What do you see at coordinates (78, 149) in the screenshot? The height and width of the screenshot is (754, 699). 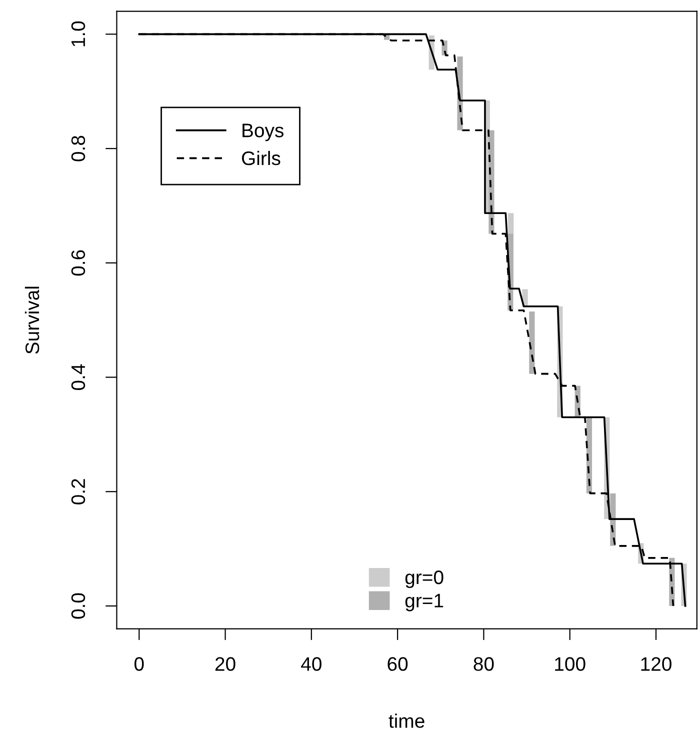 I see `y-tick-label: 0.8` at bounding box center [78, 149].